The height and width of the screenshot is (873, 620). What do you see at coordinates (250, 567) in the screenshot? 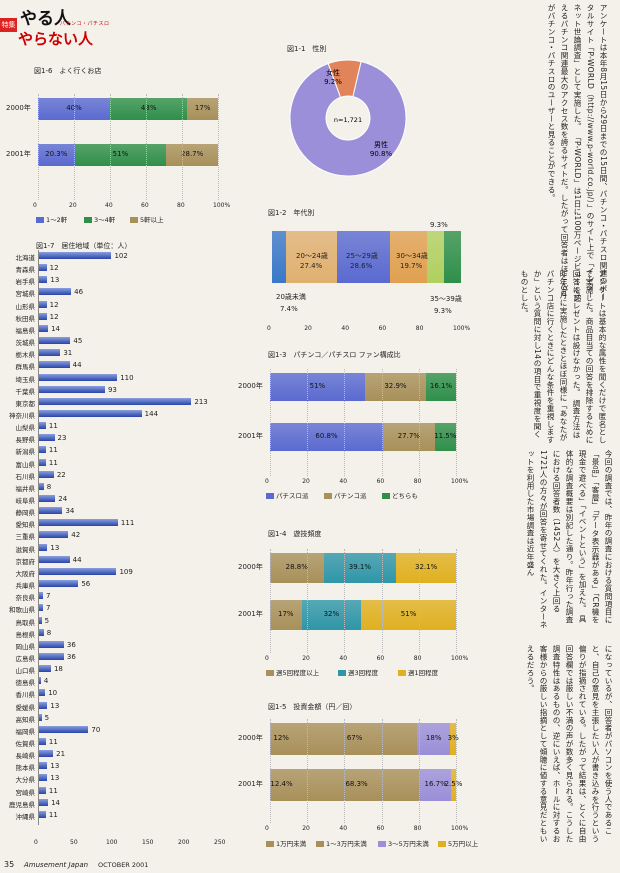
I see `fig14-row-label: 2000年` at bounding box center [250, 567].